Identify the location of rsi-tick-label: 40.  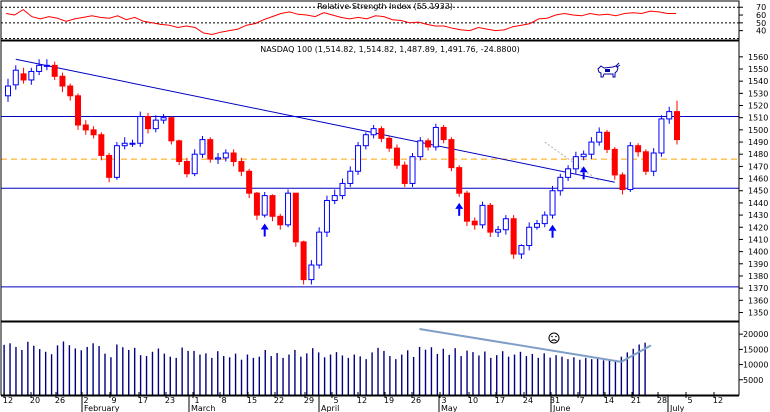
(761, 31).